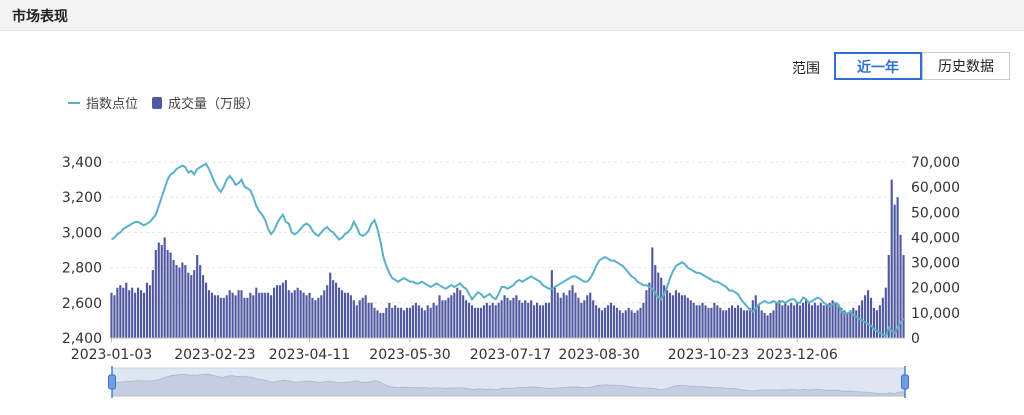 The image size is (1024, 415). Describe the element at coordinates (112, 104) in the screenshot. I see `legend-line-label: 指数点位` at that location.